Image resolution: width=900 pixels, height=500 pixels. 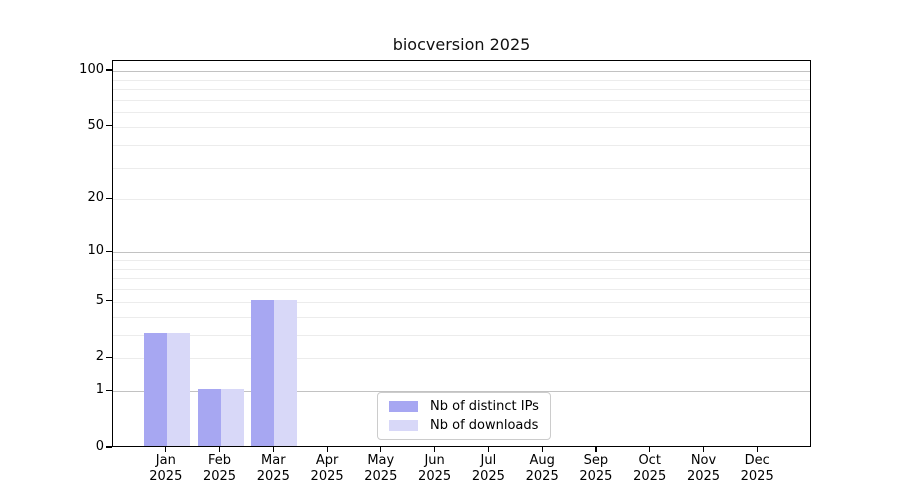 What do you see at coordinates (165, 460) in the screenshot?
I see `x-tick-month: Jan` at bounding box center [165, 460].